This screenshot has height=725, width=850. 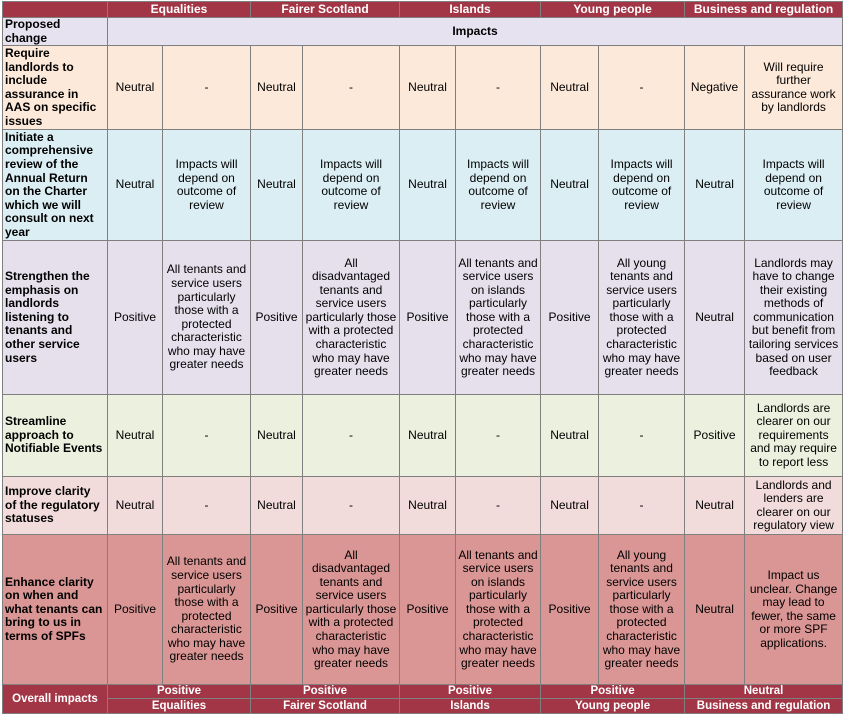 I want to click on header-corner, so click(x=55, y=9).